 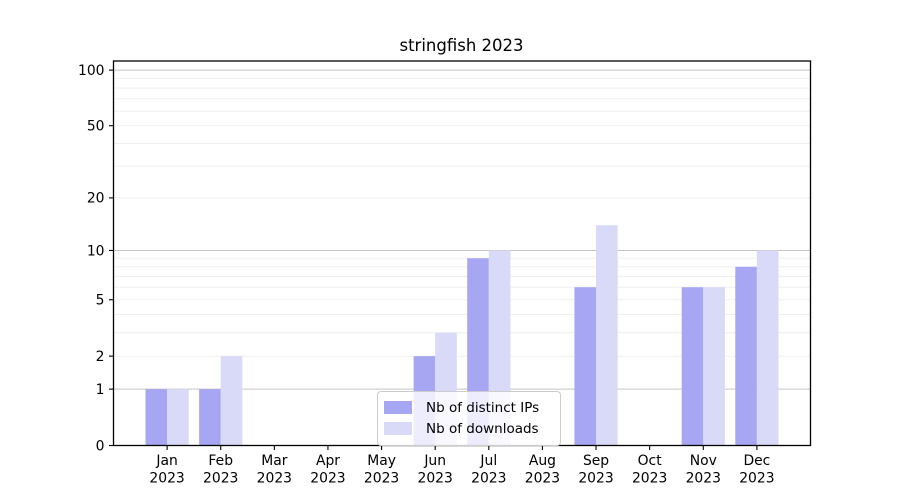 I want to click on x-axis-tick-label: Apr 2023, so click(x=327, y=470).